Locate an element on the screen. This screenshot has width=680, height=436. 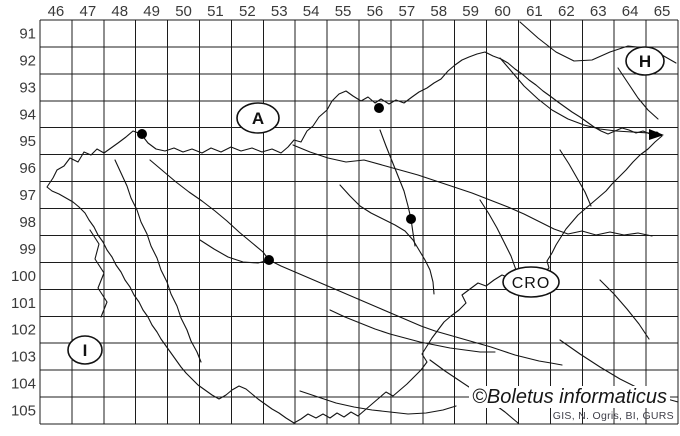
col-label: 64 is located at coordinates (630, 11).